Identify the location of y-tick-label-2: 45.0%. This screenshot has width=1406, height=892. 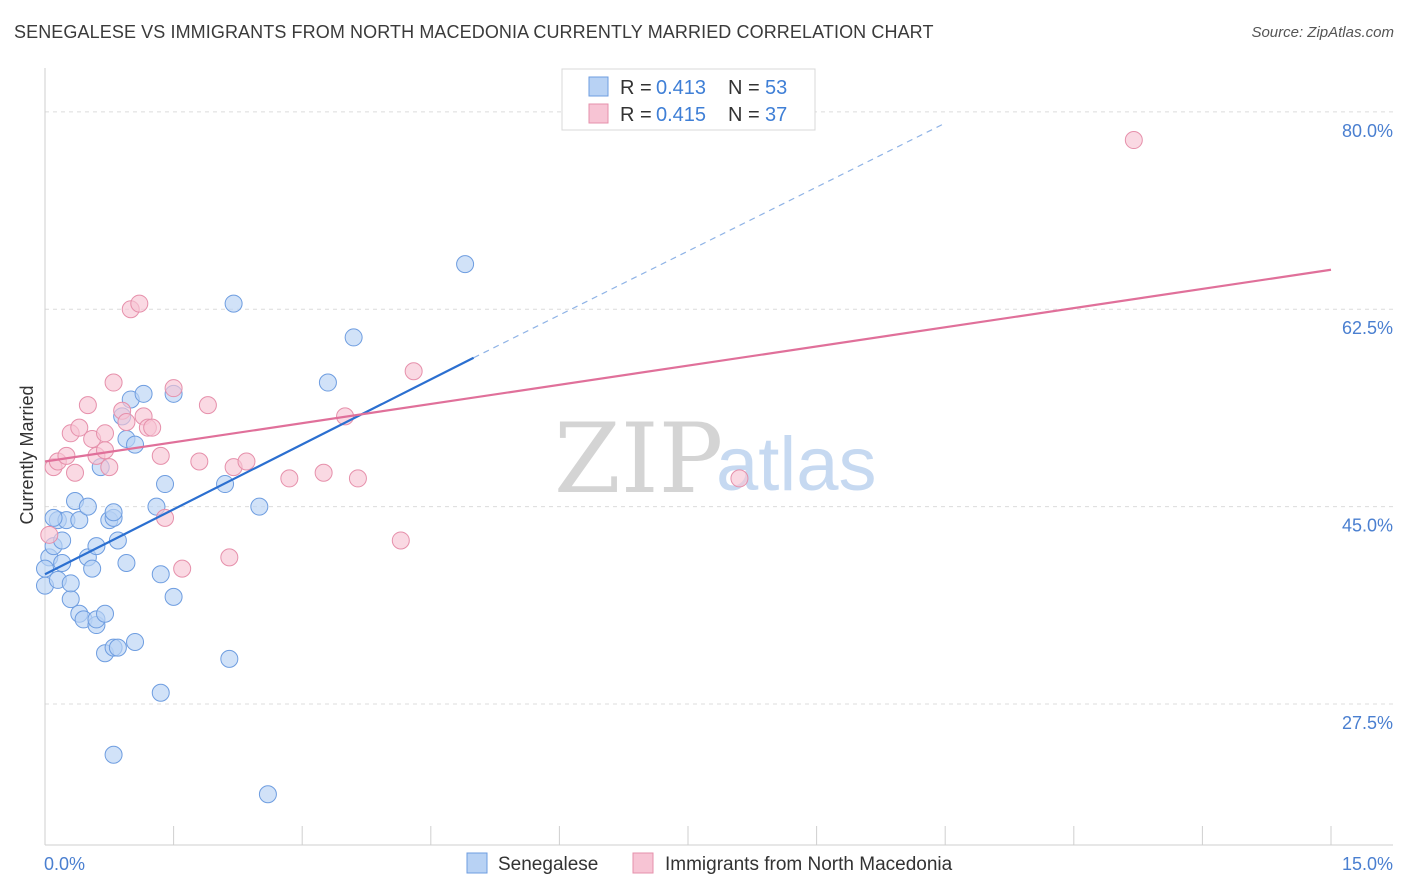
(1367, 526).